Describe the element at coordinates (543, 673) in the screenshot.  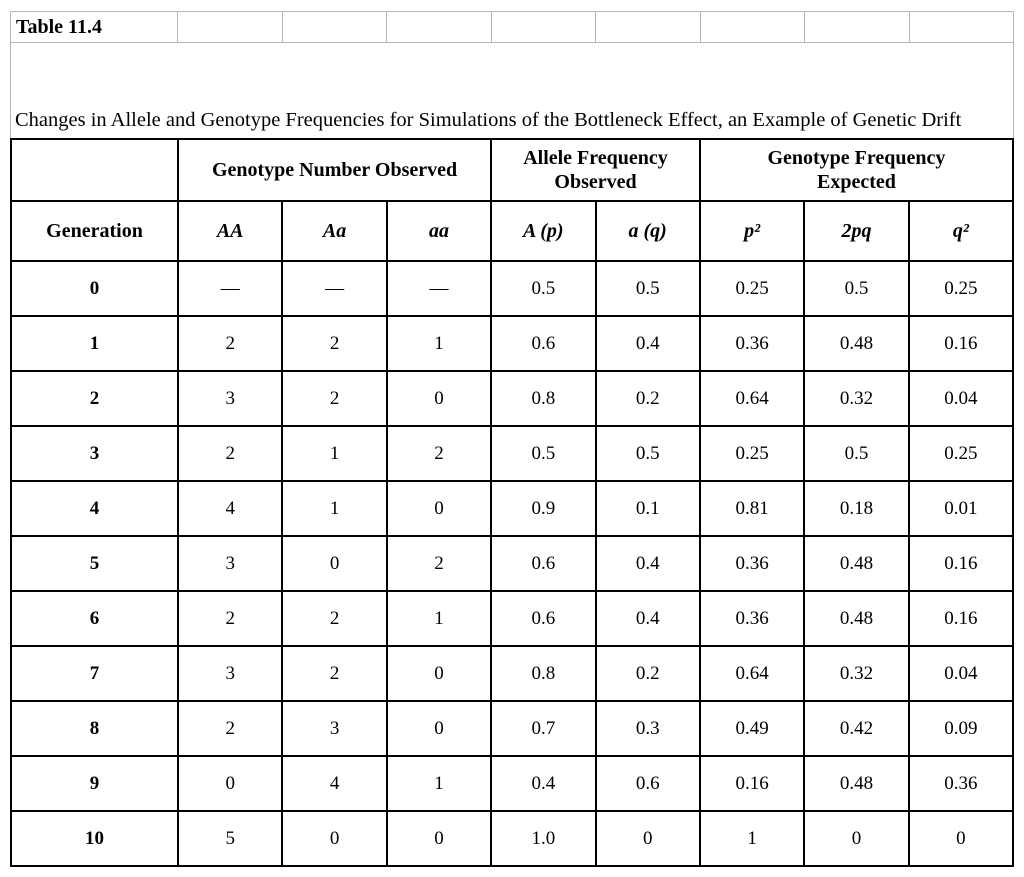
I see `data-cell: 0.8` at that location.